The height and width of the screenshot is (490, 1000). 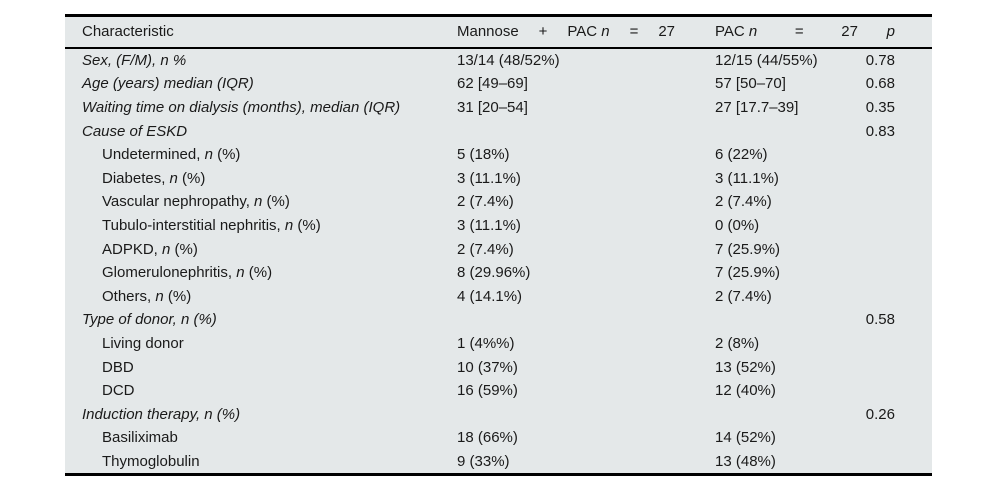 I want to click on table-row: ADPKD, n (%) 2 (7.4%) 7 (25.9%), so click(x=498, y=249).